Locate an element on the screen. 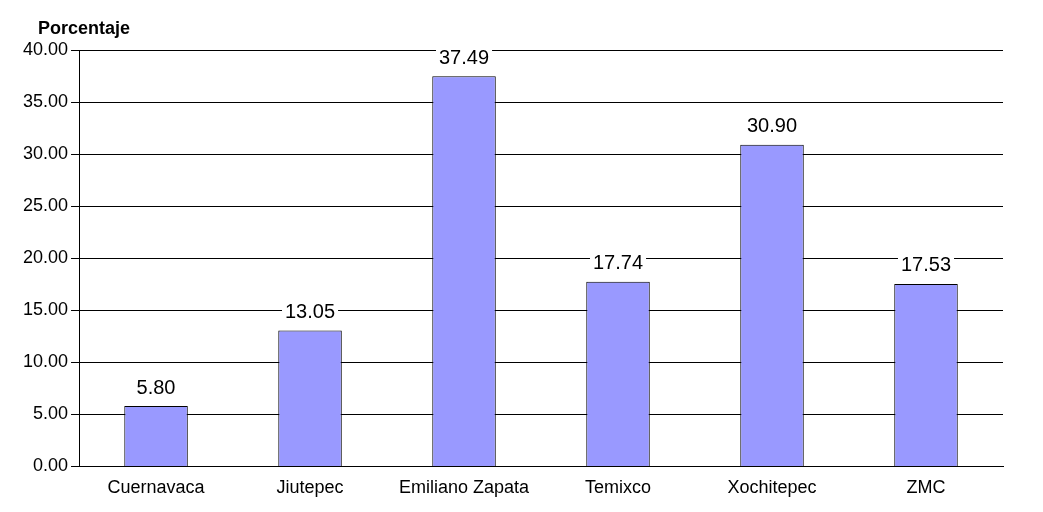  data-label: 5.80 is located at coordinates (156, 386).